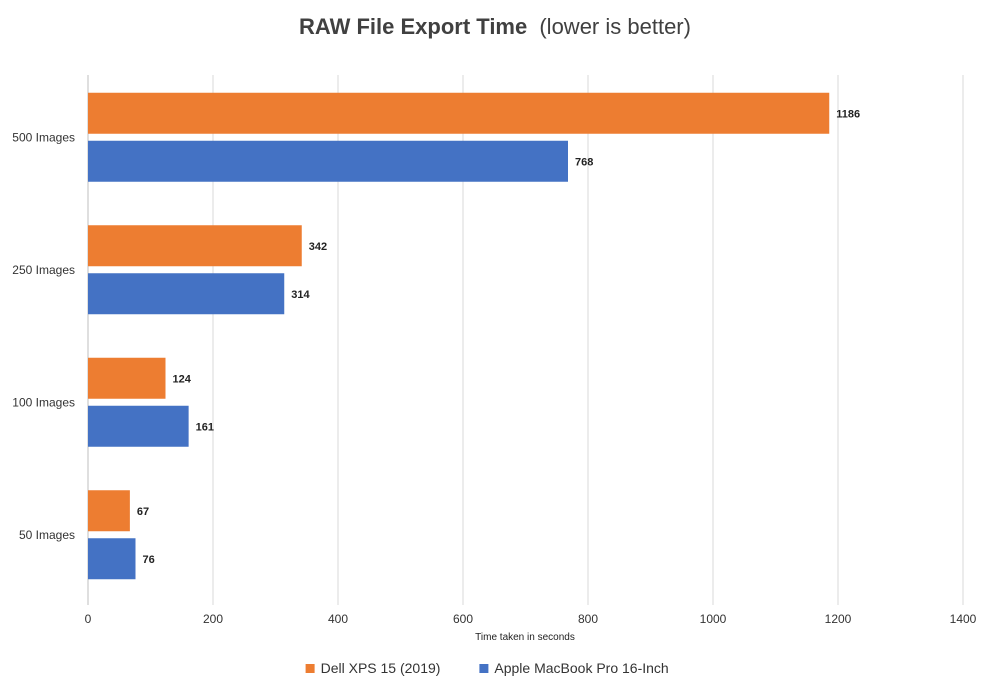  I want to click on category-label-50-images: 50 Images, so click(47, 535).